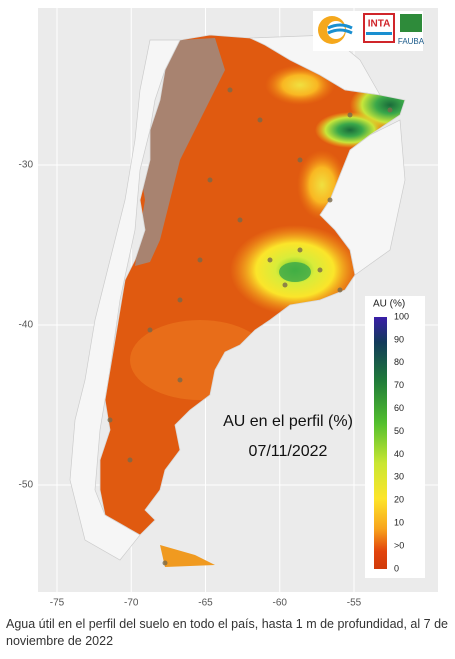  What do you see at coordinates (26, 485) in the screenshot?
I see `lat-tick-label: -50` at bounding box center [26, 485].